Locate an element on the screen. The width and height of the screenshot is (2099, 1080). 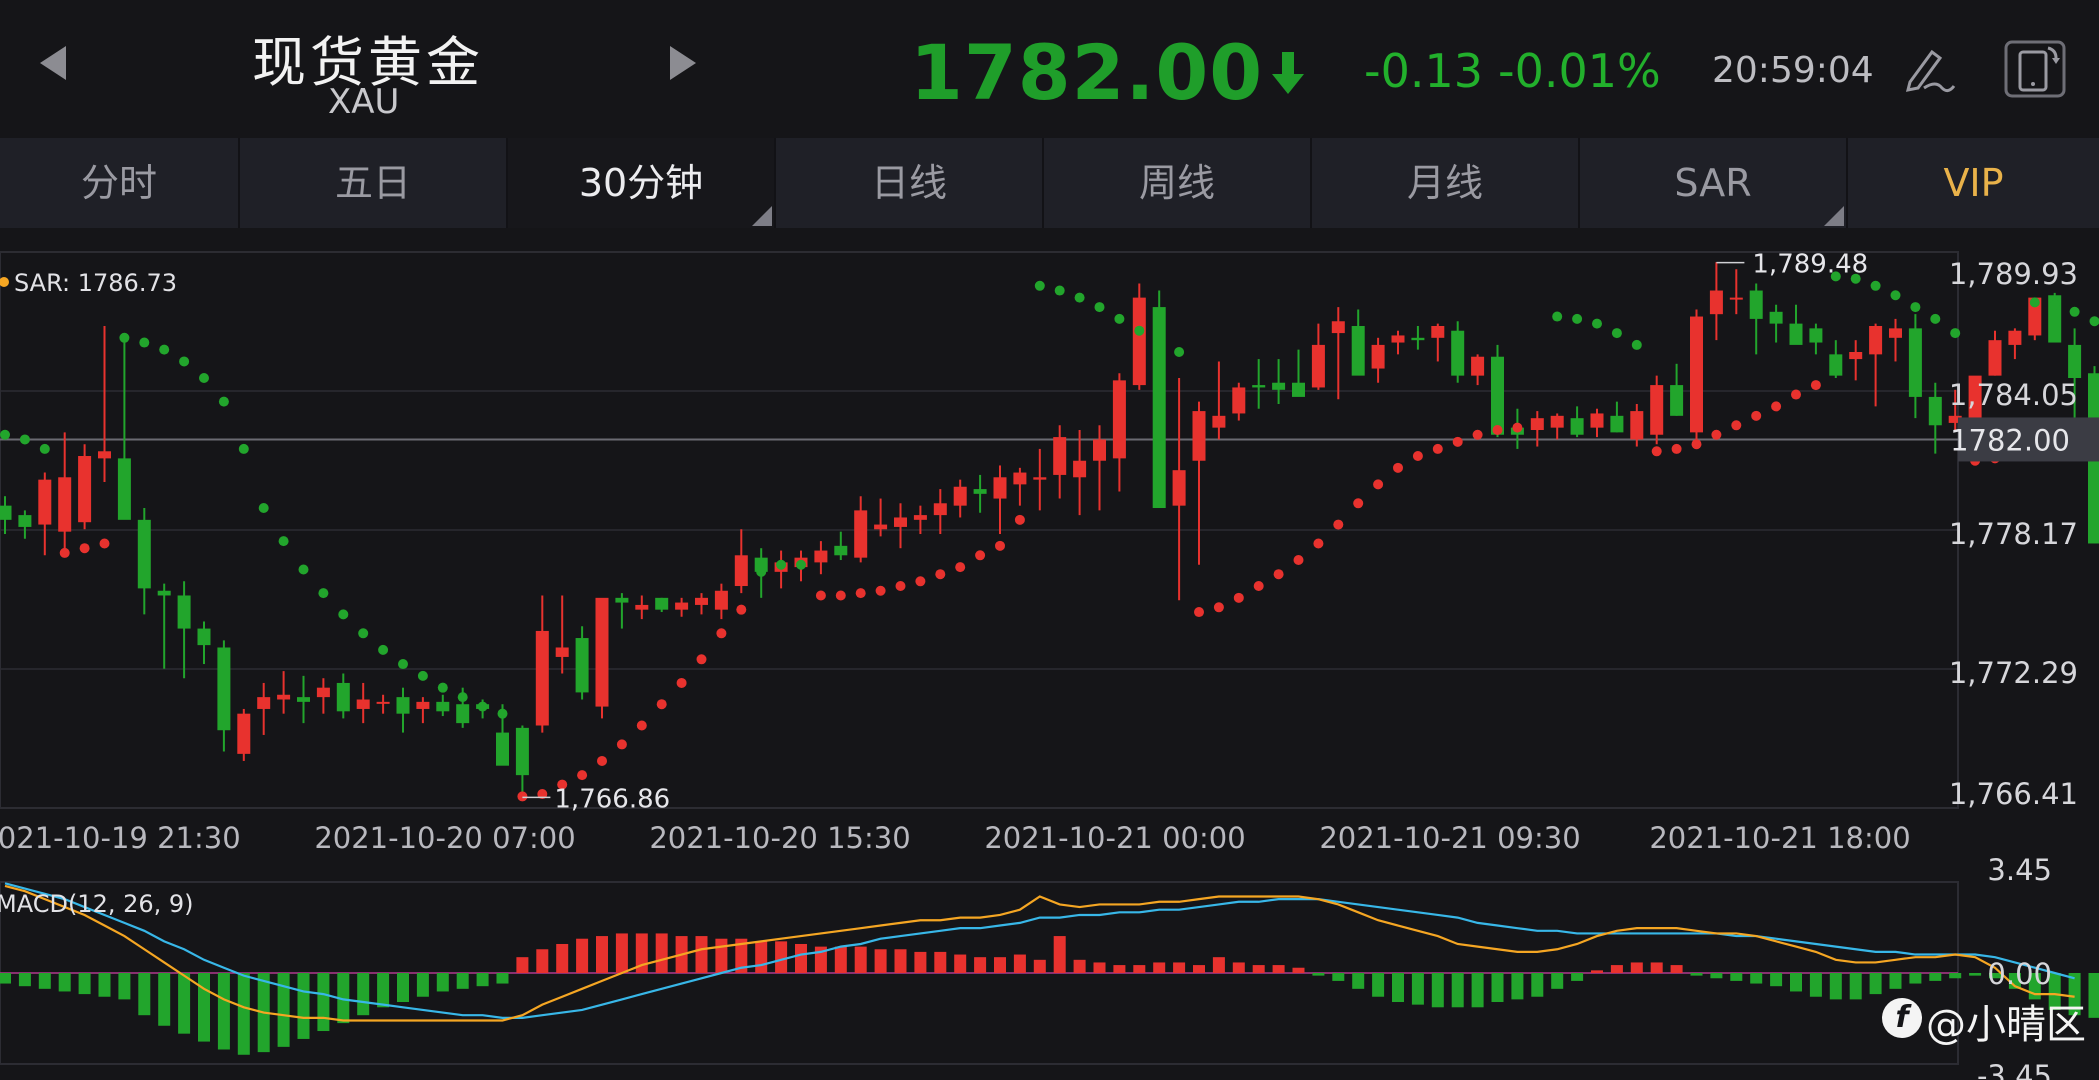
instrument-code: XAU is located at coordinates (364, 102).